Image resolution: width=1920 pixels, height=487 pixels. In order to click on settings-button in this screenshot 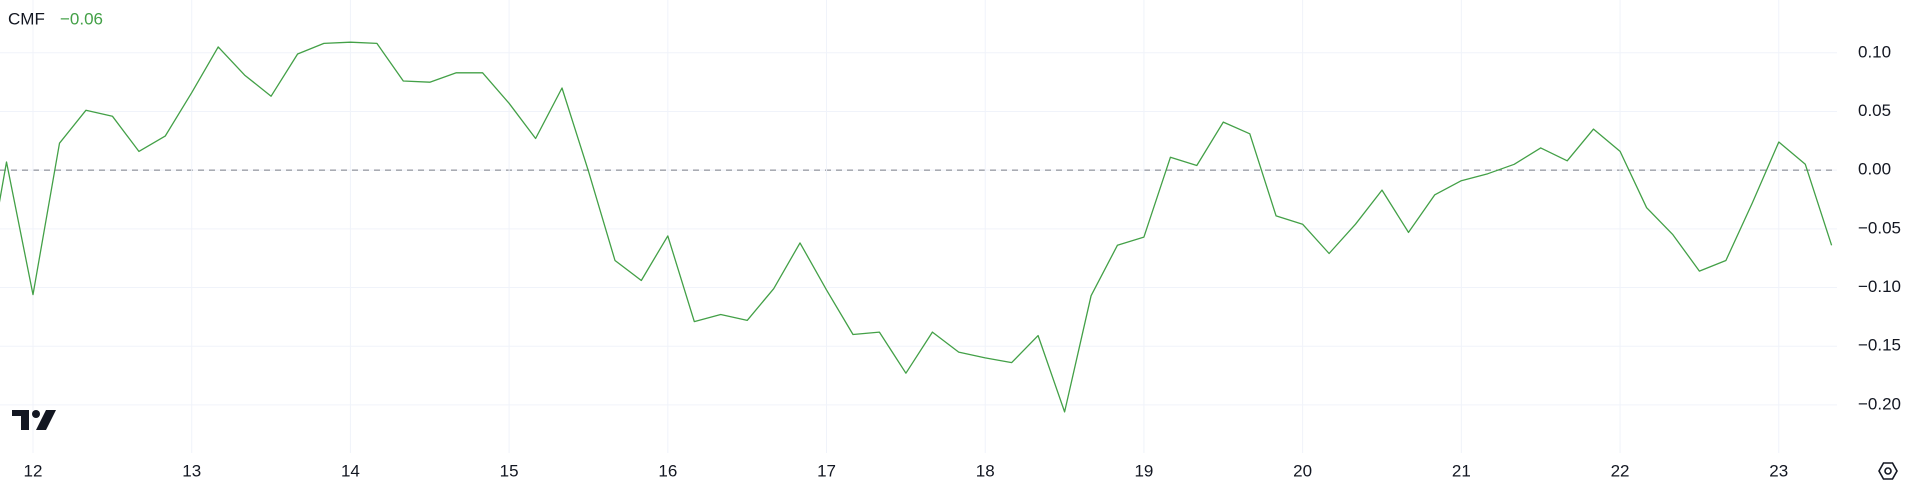, I will do `click(1888, 471)`.